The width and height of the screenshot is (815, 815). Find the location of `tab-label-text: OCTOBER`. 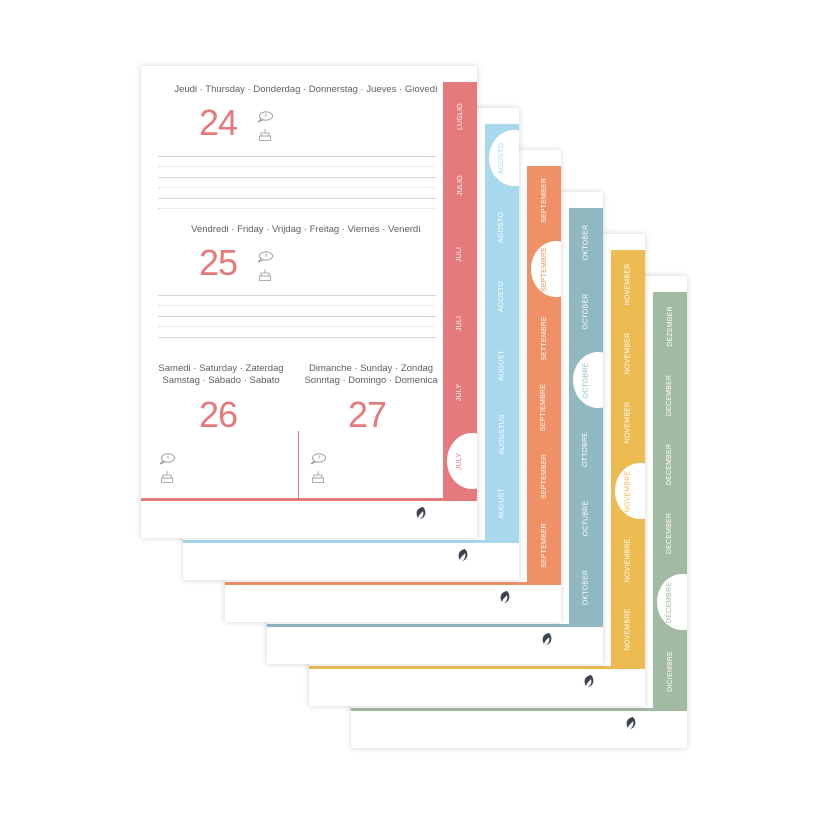

tab-label-text: OCTOBER is located at coordinates (586, 311).